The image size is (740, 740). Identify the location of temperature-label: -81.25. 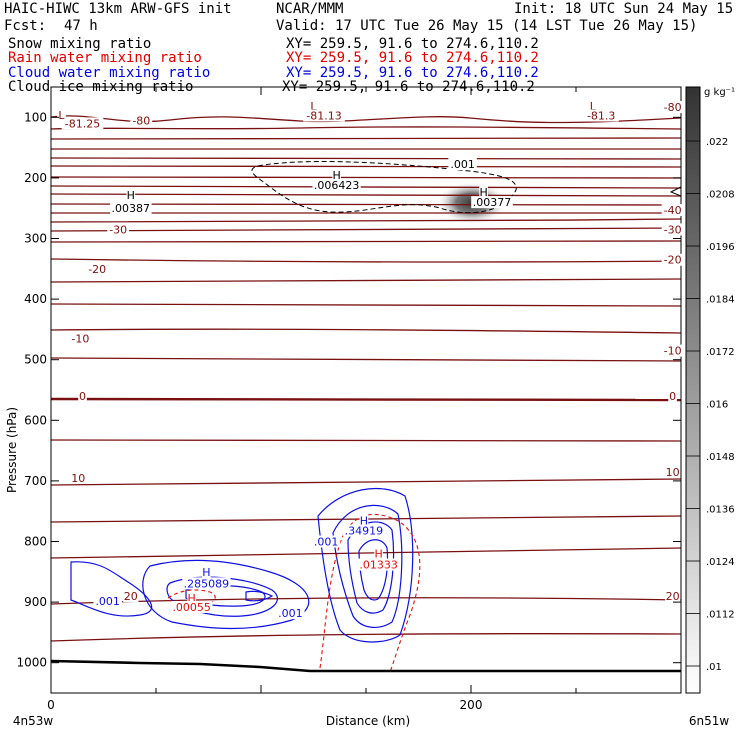
(82, 123).